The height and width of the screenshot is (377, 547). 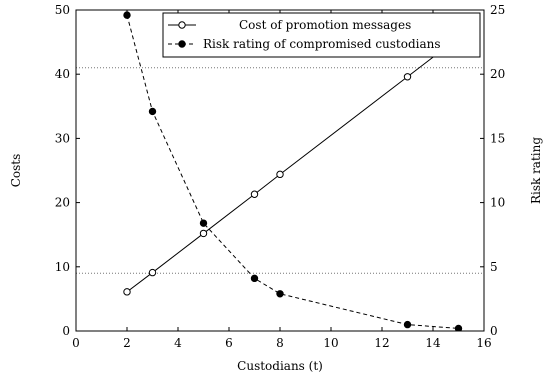 What do you see at coordinates (325, 25) in the screenshot?
I see `legend-label-cost: Cost of promotion messages` at bounding box center [325, 25].